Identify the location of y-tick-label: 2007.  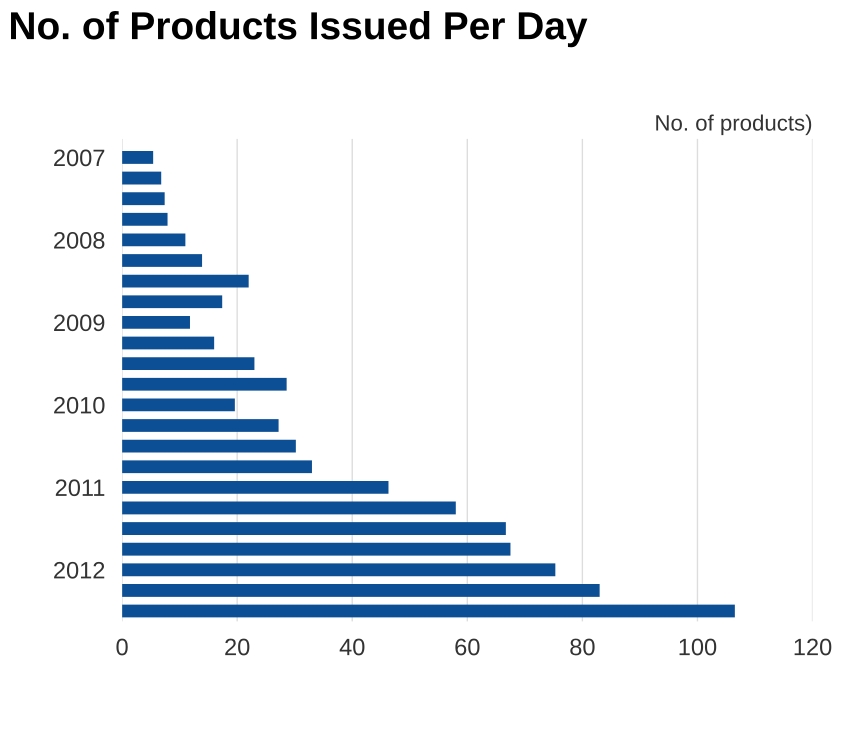
(79, 158).